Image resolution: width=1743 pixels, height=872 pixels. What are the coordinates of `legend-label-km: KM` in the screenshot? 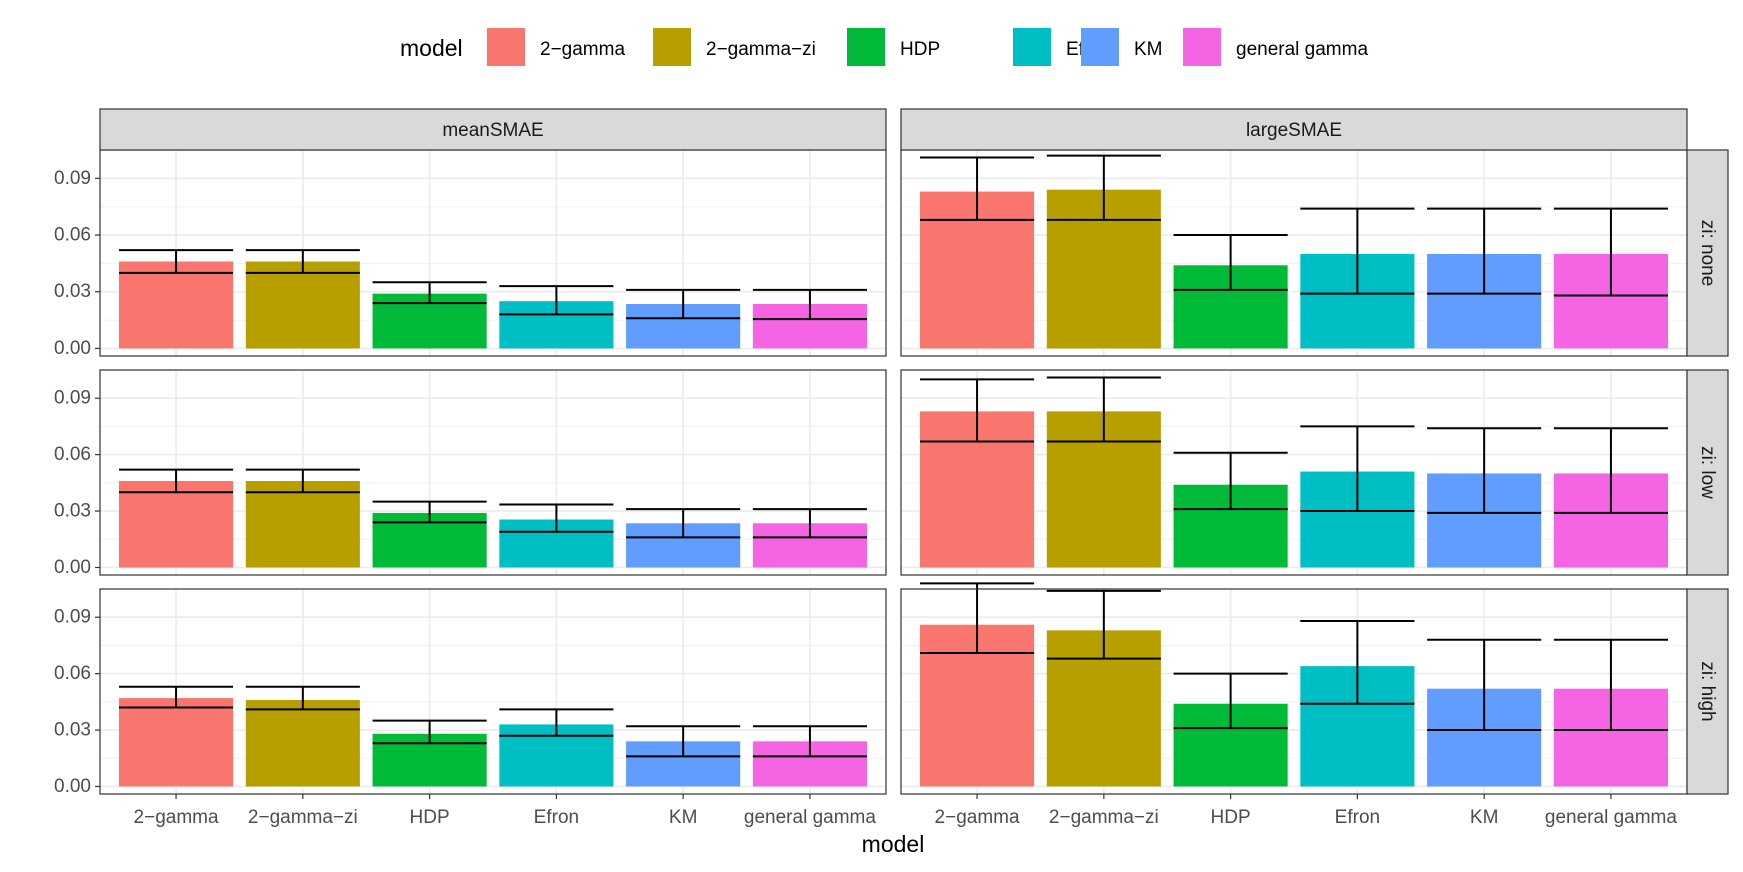 It's located at (1148, 49).